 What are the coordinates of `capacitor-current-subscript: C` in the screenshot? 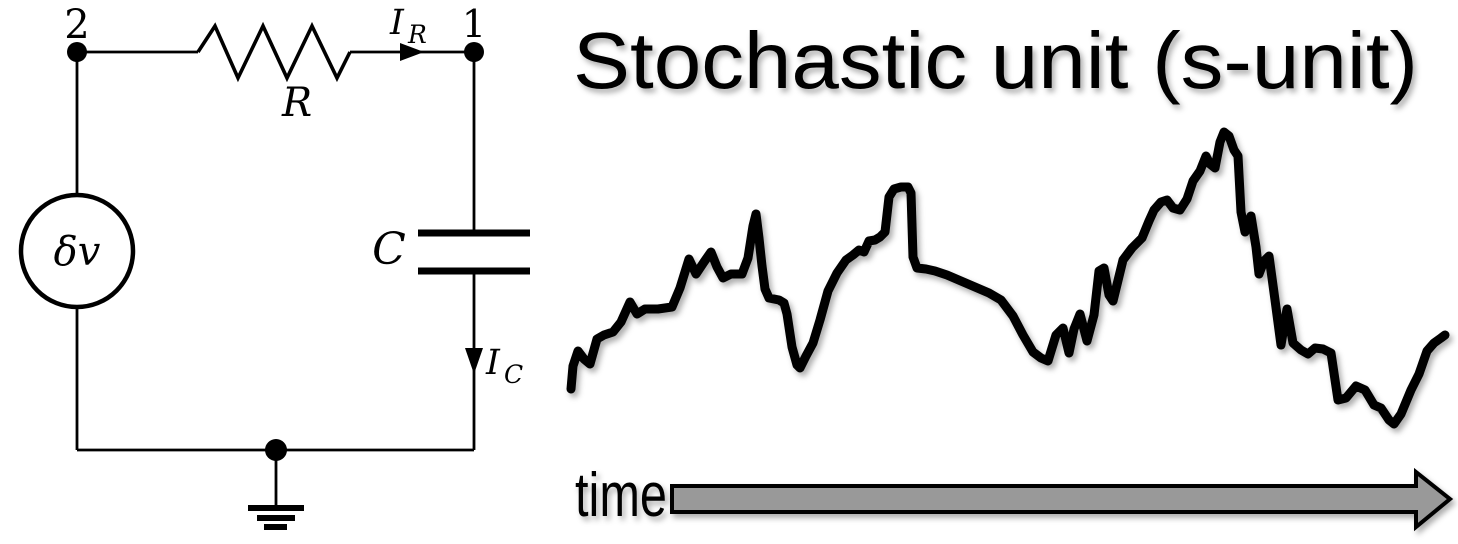 It's located at (513, 374).